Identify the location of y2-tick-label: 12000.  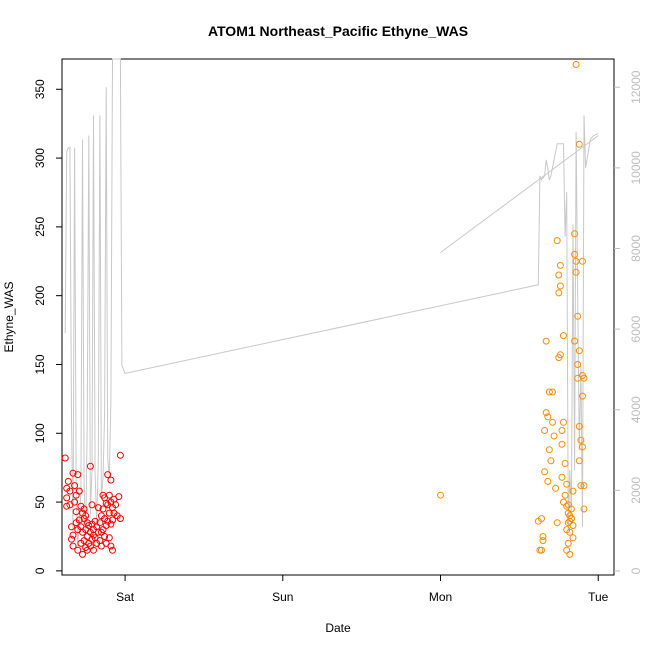
(636, 87).